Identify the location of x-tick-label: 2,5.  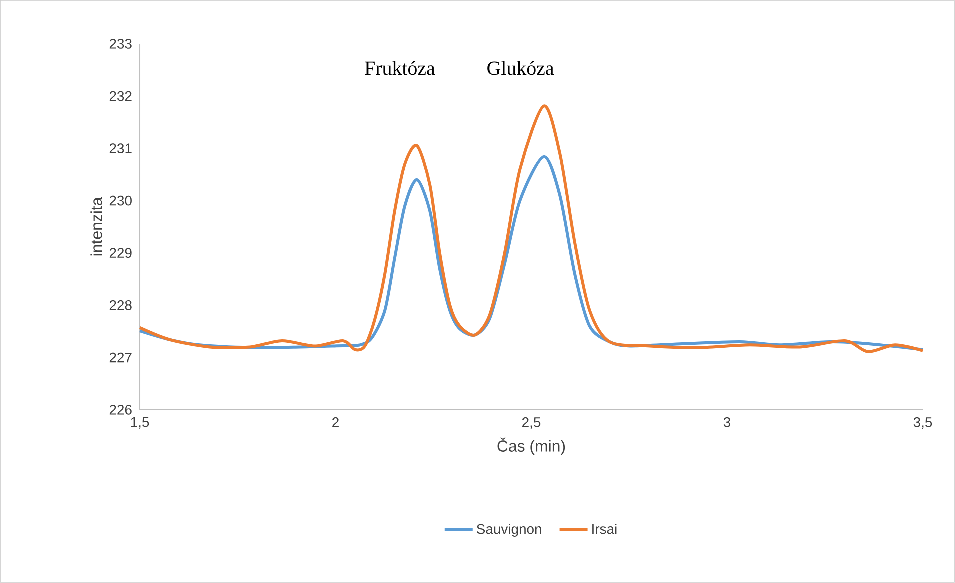
(531, 423).